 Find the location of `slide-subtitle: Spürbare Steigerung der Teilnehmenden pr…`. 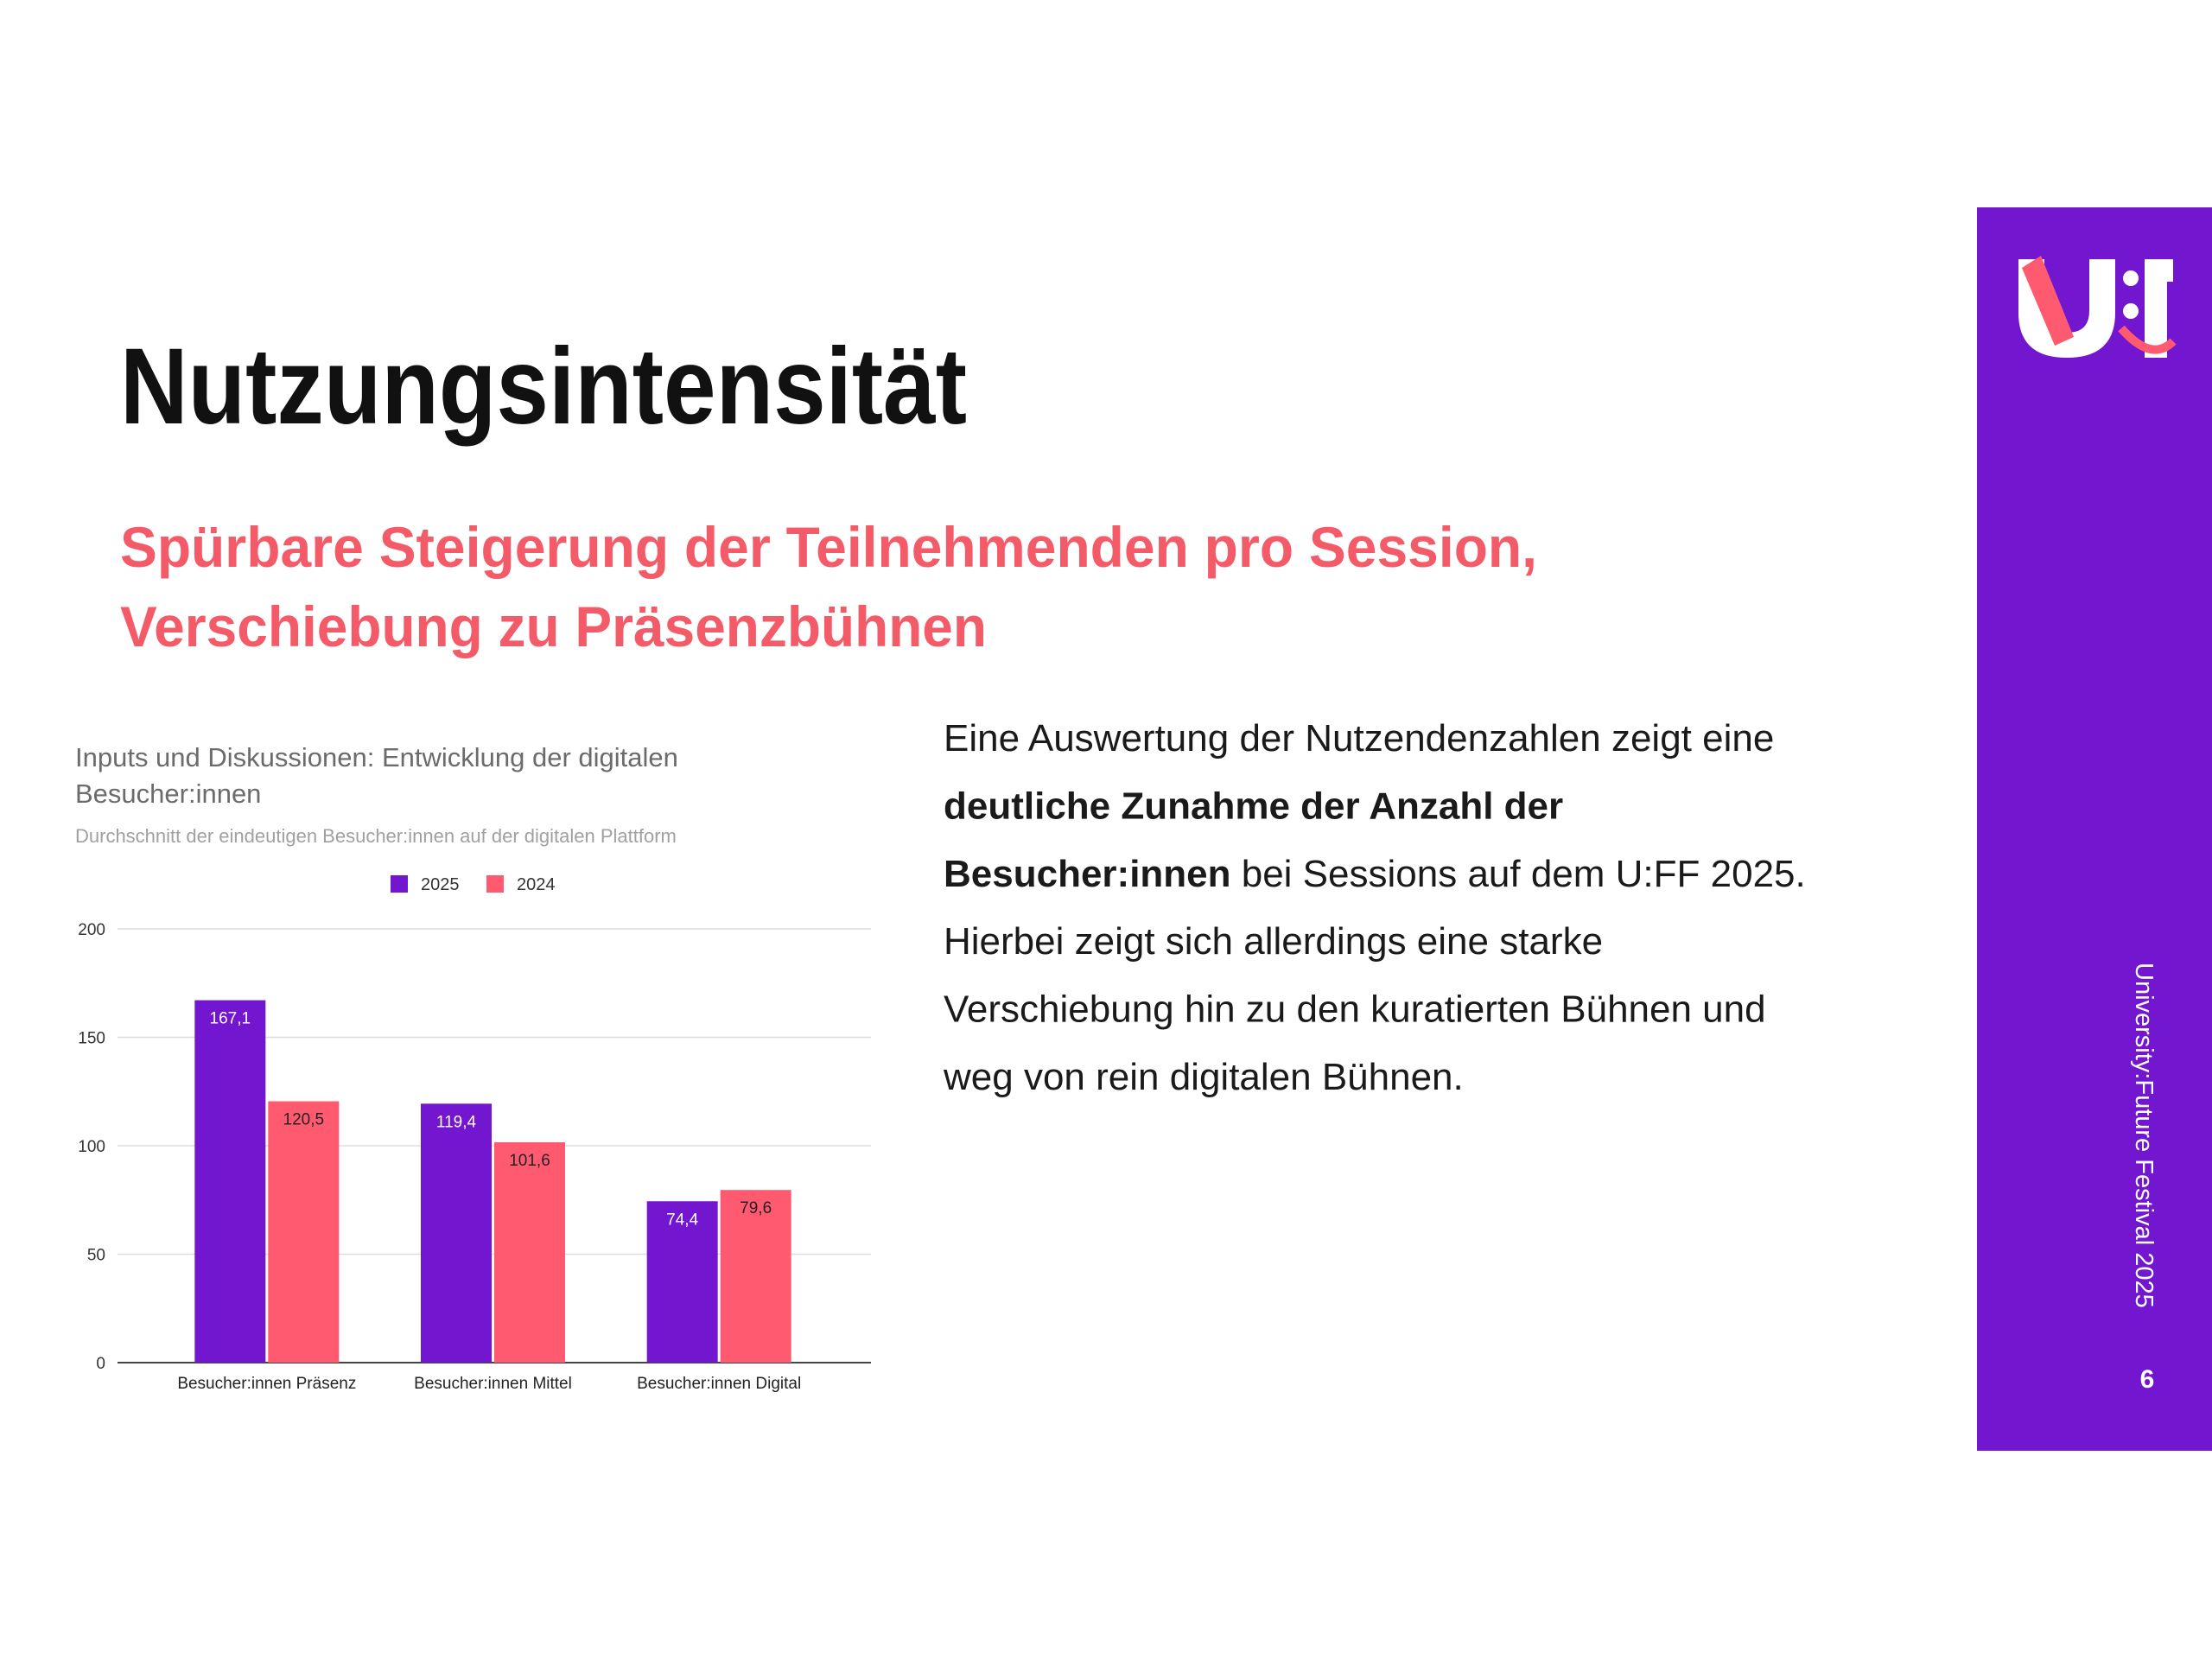

slide-subtitle: Spürbare Steigerung der Teilnehmenden pr… is located at coordinates (828, 586).